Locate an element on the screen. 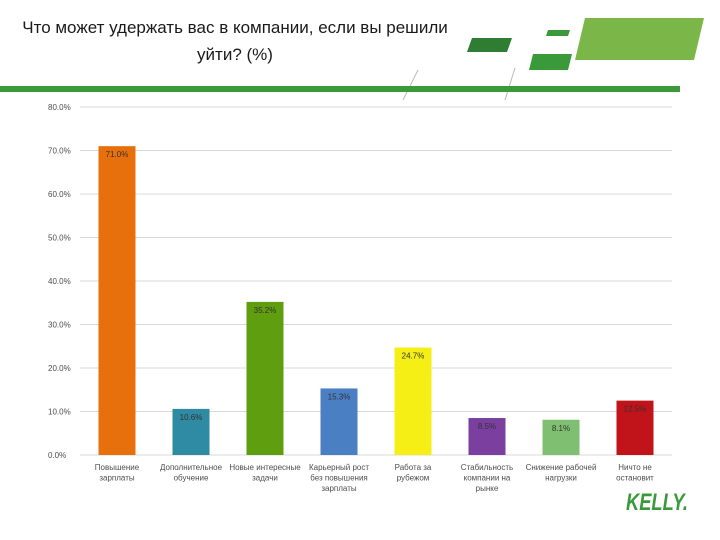 This screenshot has height=540, width=720. category-label: Повышение зарплаты is located at coordinates (117, 473).